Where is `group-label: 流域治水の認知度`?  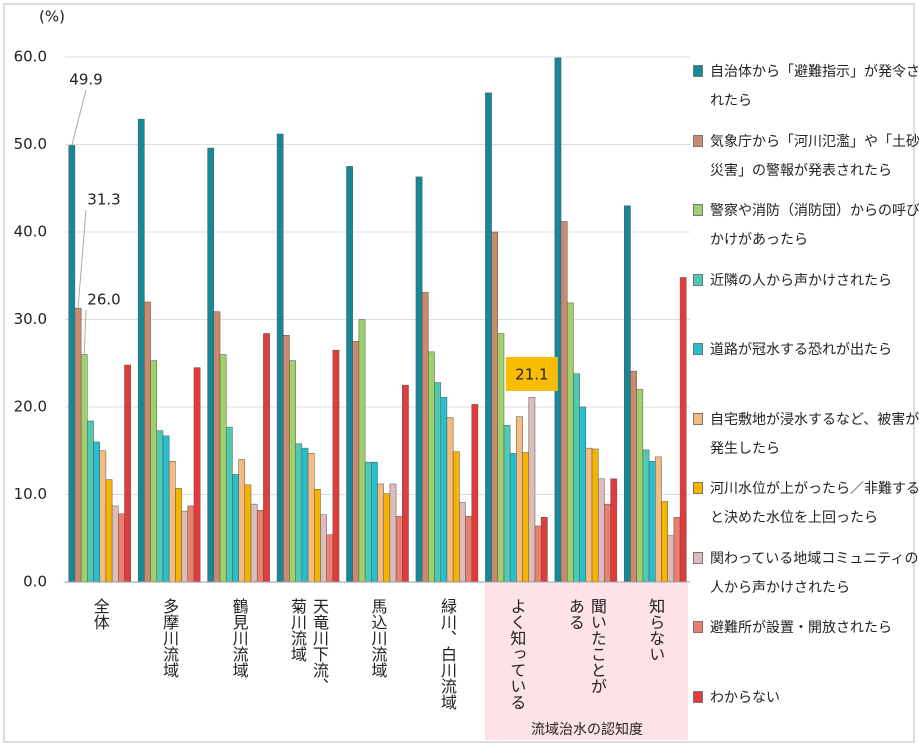 group-label: 流域治水の認知度 is located at coordinates (587, 729).